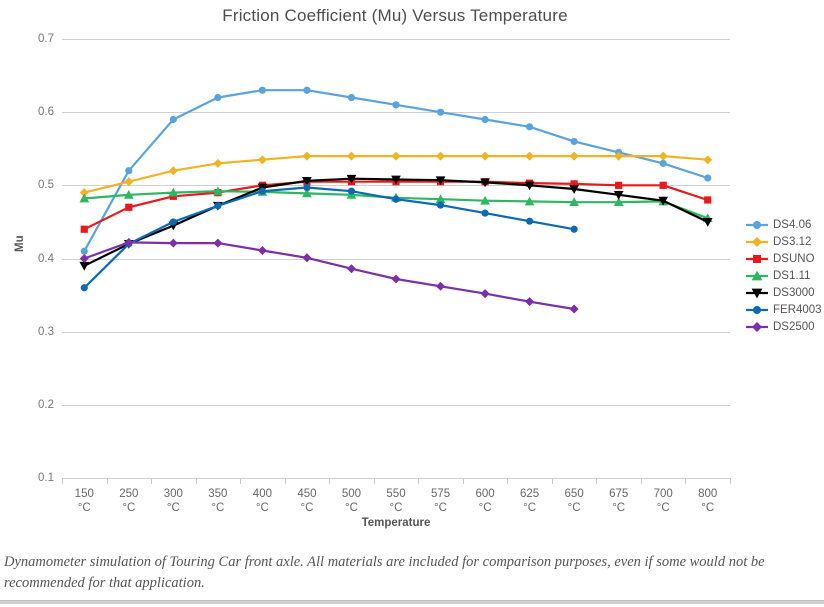 The width and height of the screenshot is (824, 607). What do you see at coordinates (784, 275) in the screenshot?
I see `legend-item-ds1-11: DS1.11` at bounding box center [784, 275].